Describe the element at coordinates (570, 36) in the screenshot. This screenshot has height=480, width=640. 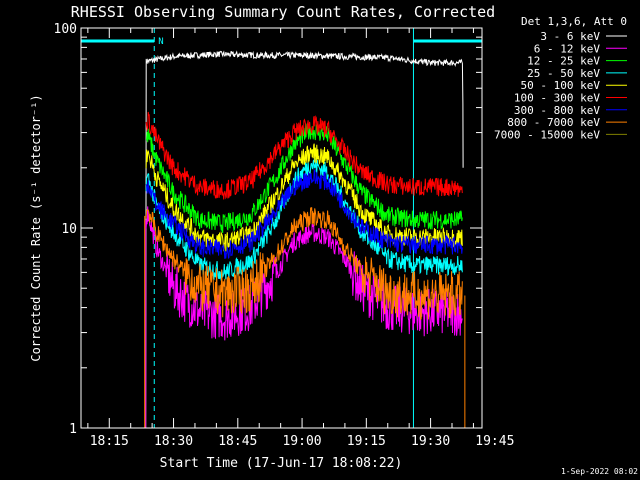
I see `legend-label: 3 - 6 keV` at that location.